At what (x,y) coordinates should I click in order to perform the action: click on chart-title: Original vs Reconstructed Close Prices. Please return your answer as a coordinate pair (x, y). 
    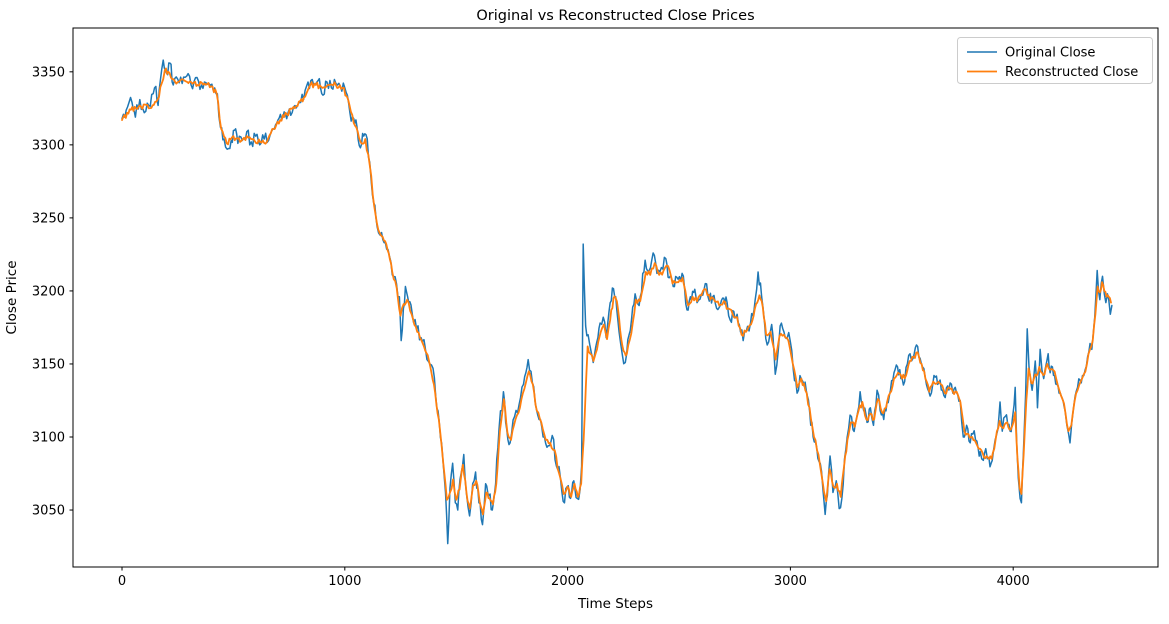
    Looking at the image, I should click on (615, 16).